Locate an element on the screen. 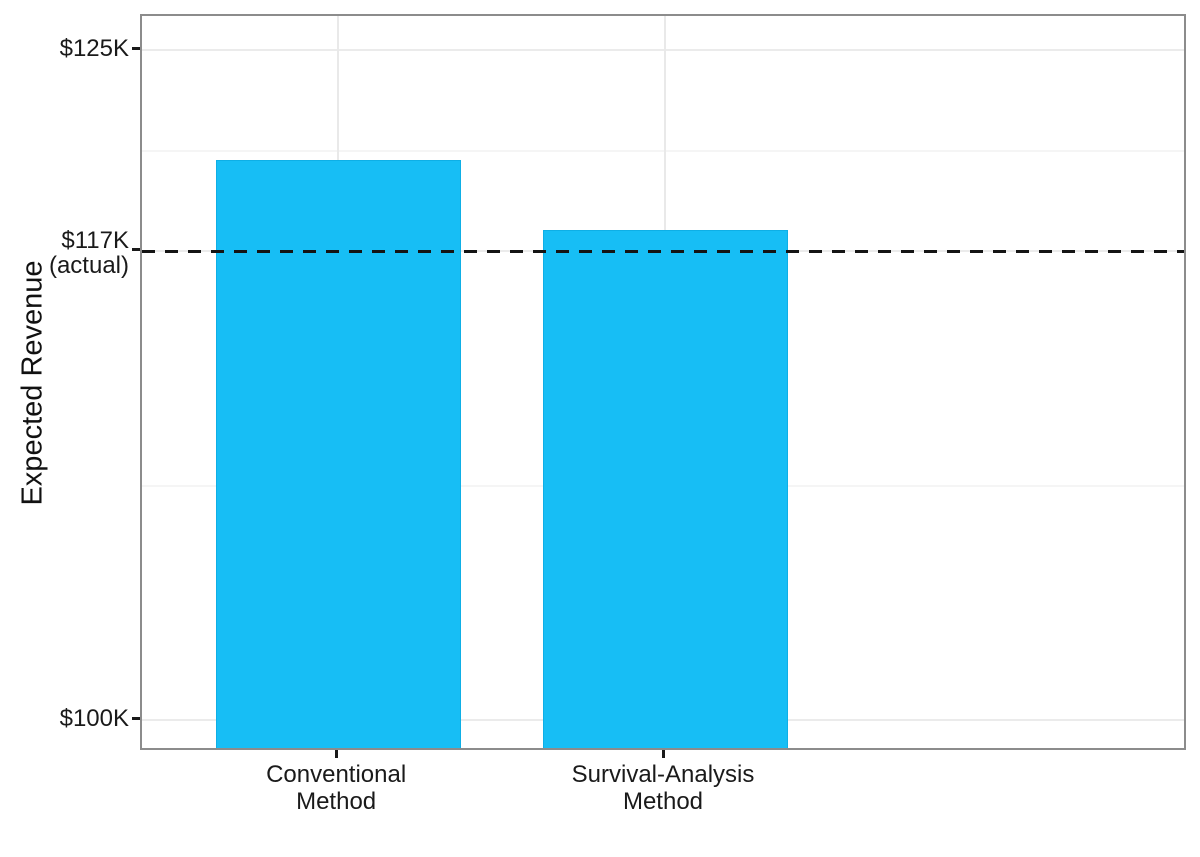  y-axis-title: Expected Revenue is located at coordinates (32, 383).